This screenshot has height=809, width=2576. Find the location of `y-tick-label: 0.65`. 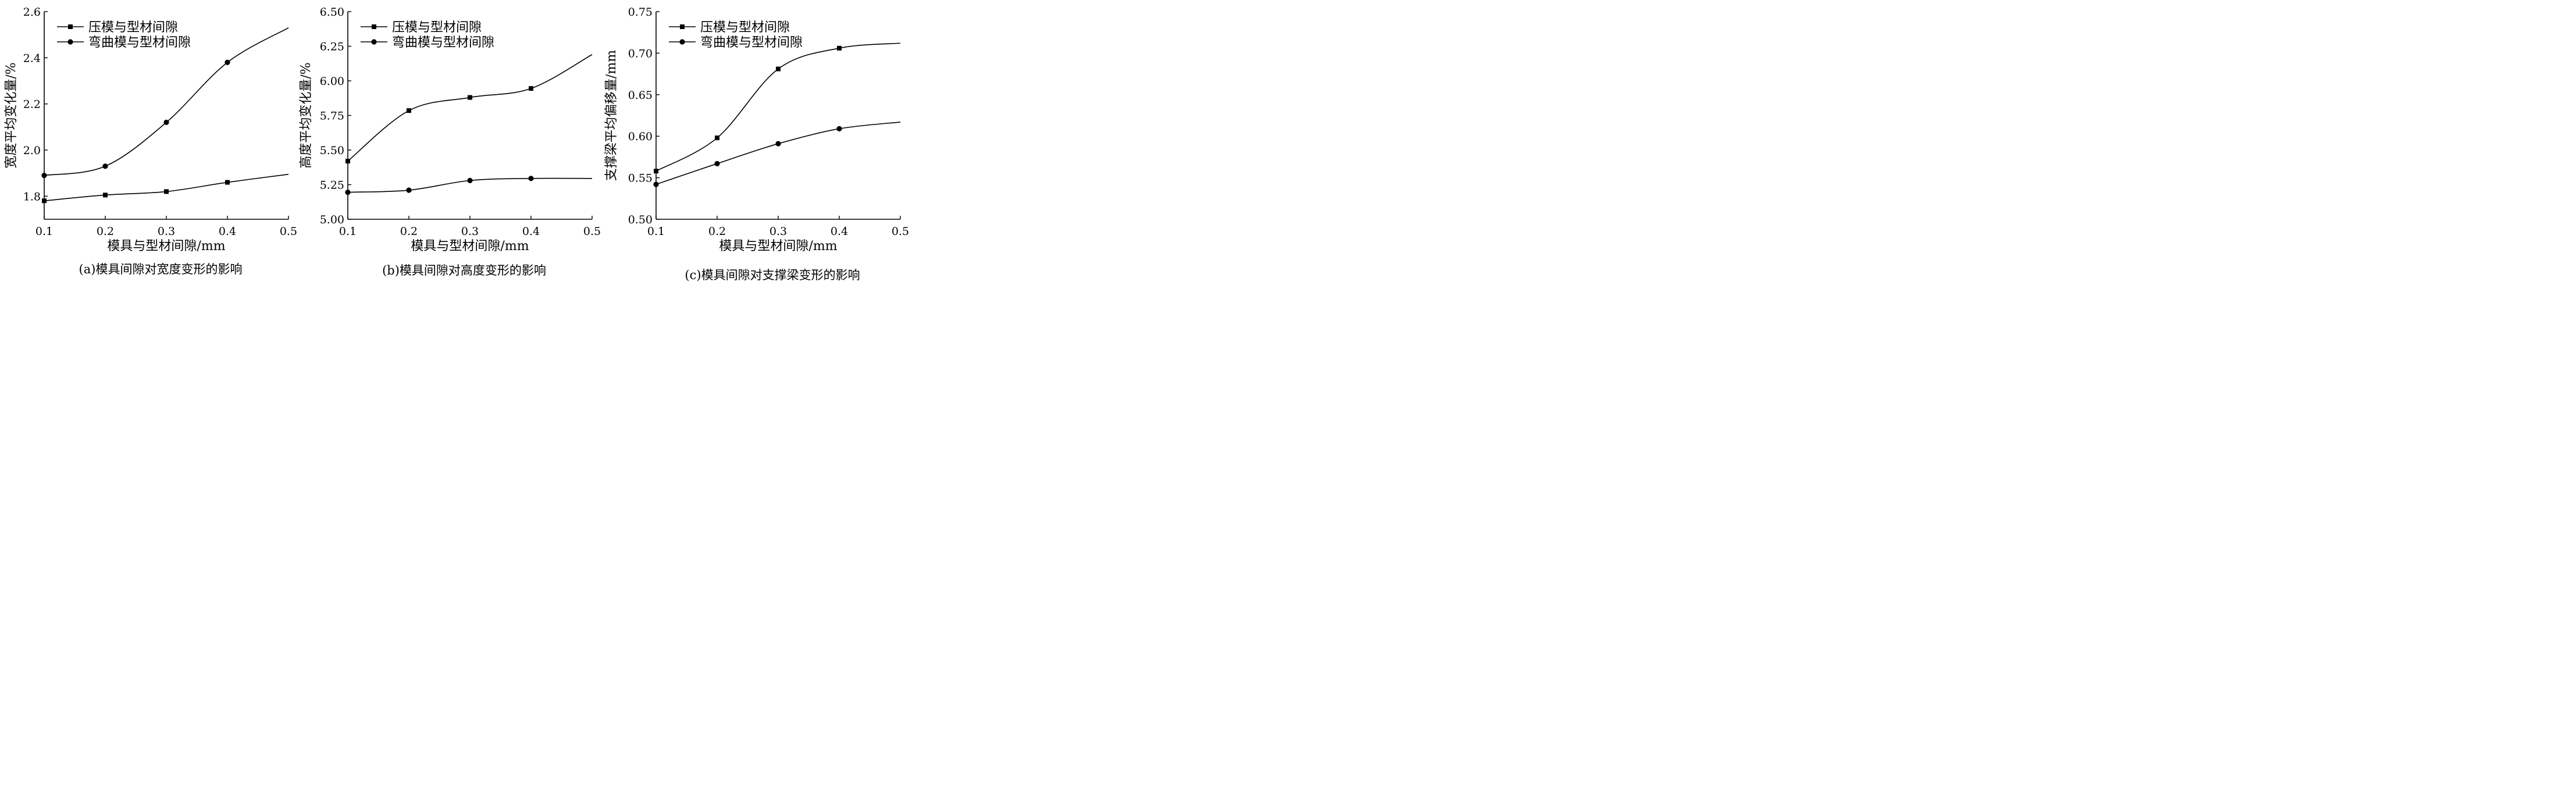

y-tick-label: 0.65 is located at coordinates (640, 95).